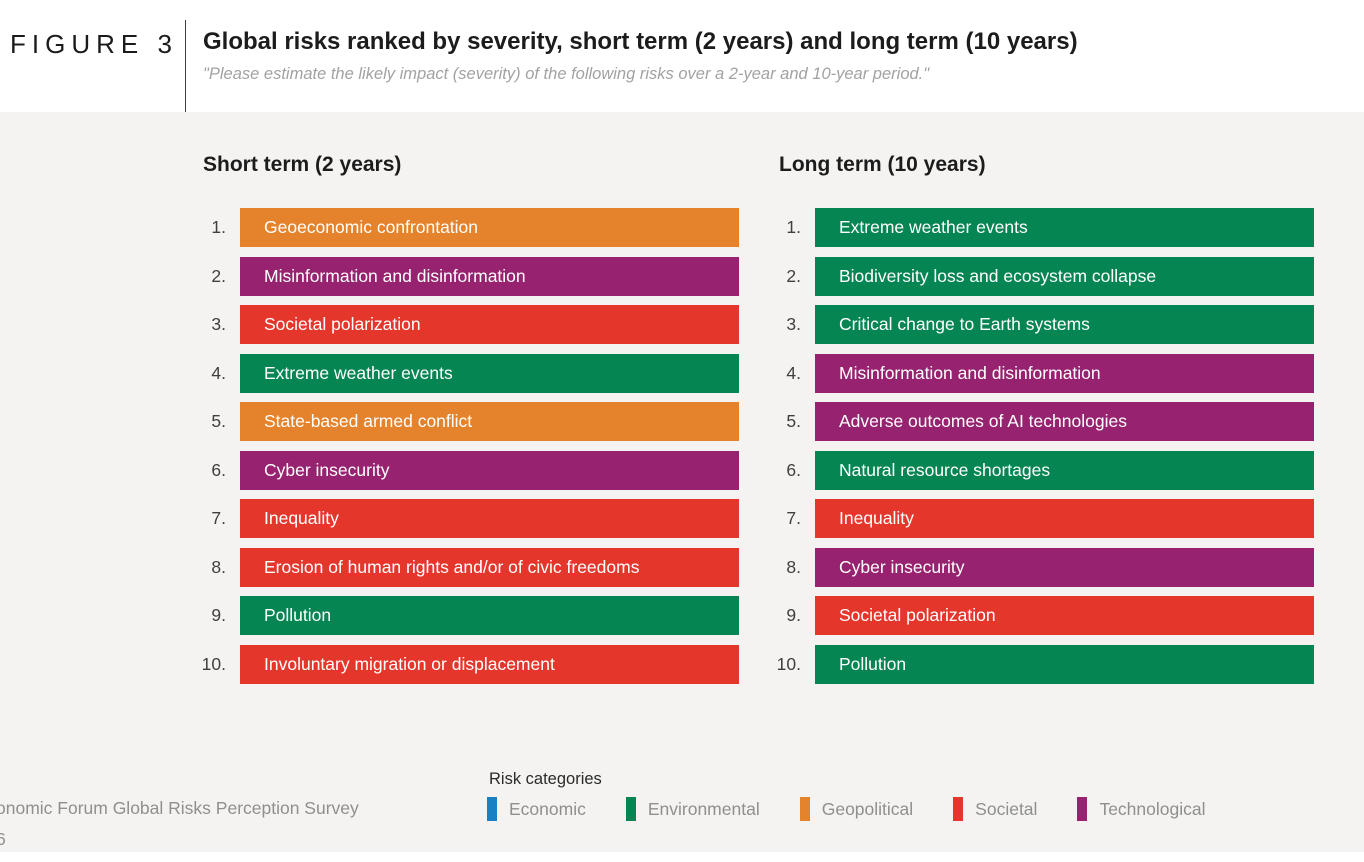 The image size is (1364, 862). I want to click on legend-item-technological: Technological, so click(1141, 809).